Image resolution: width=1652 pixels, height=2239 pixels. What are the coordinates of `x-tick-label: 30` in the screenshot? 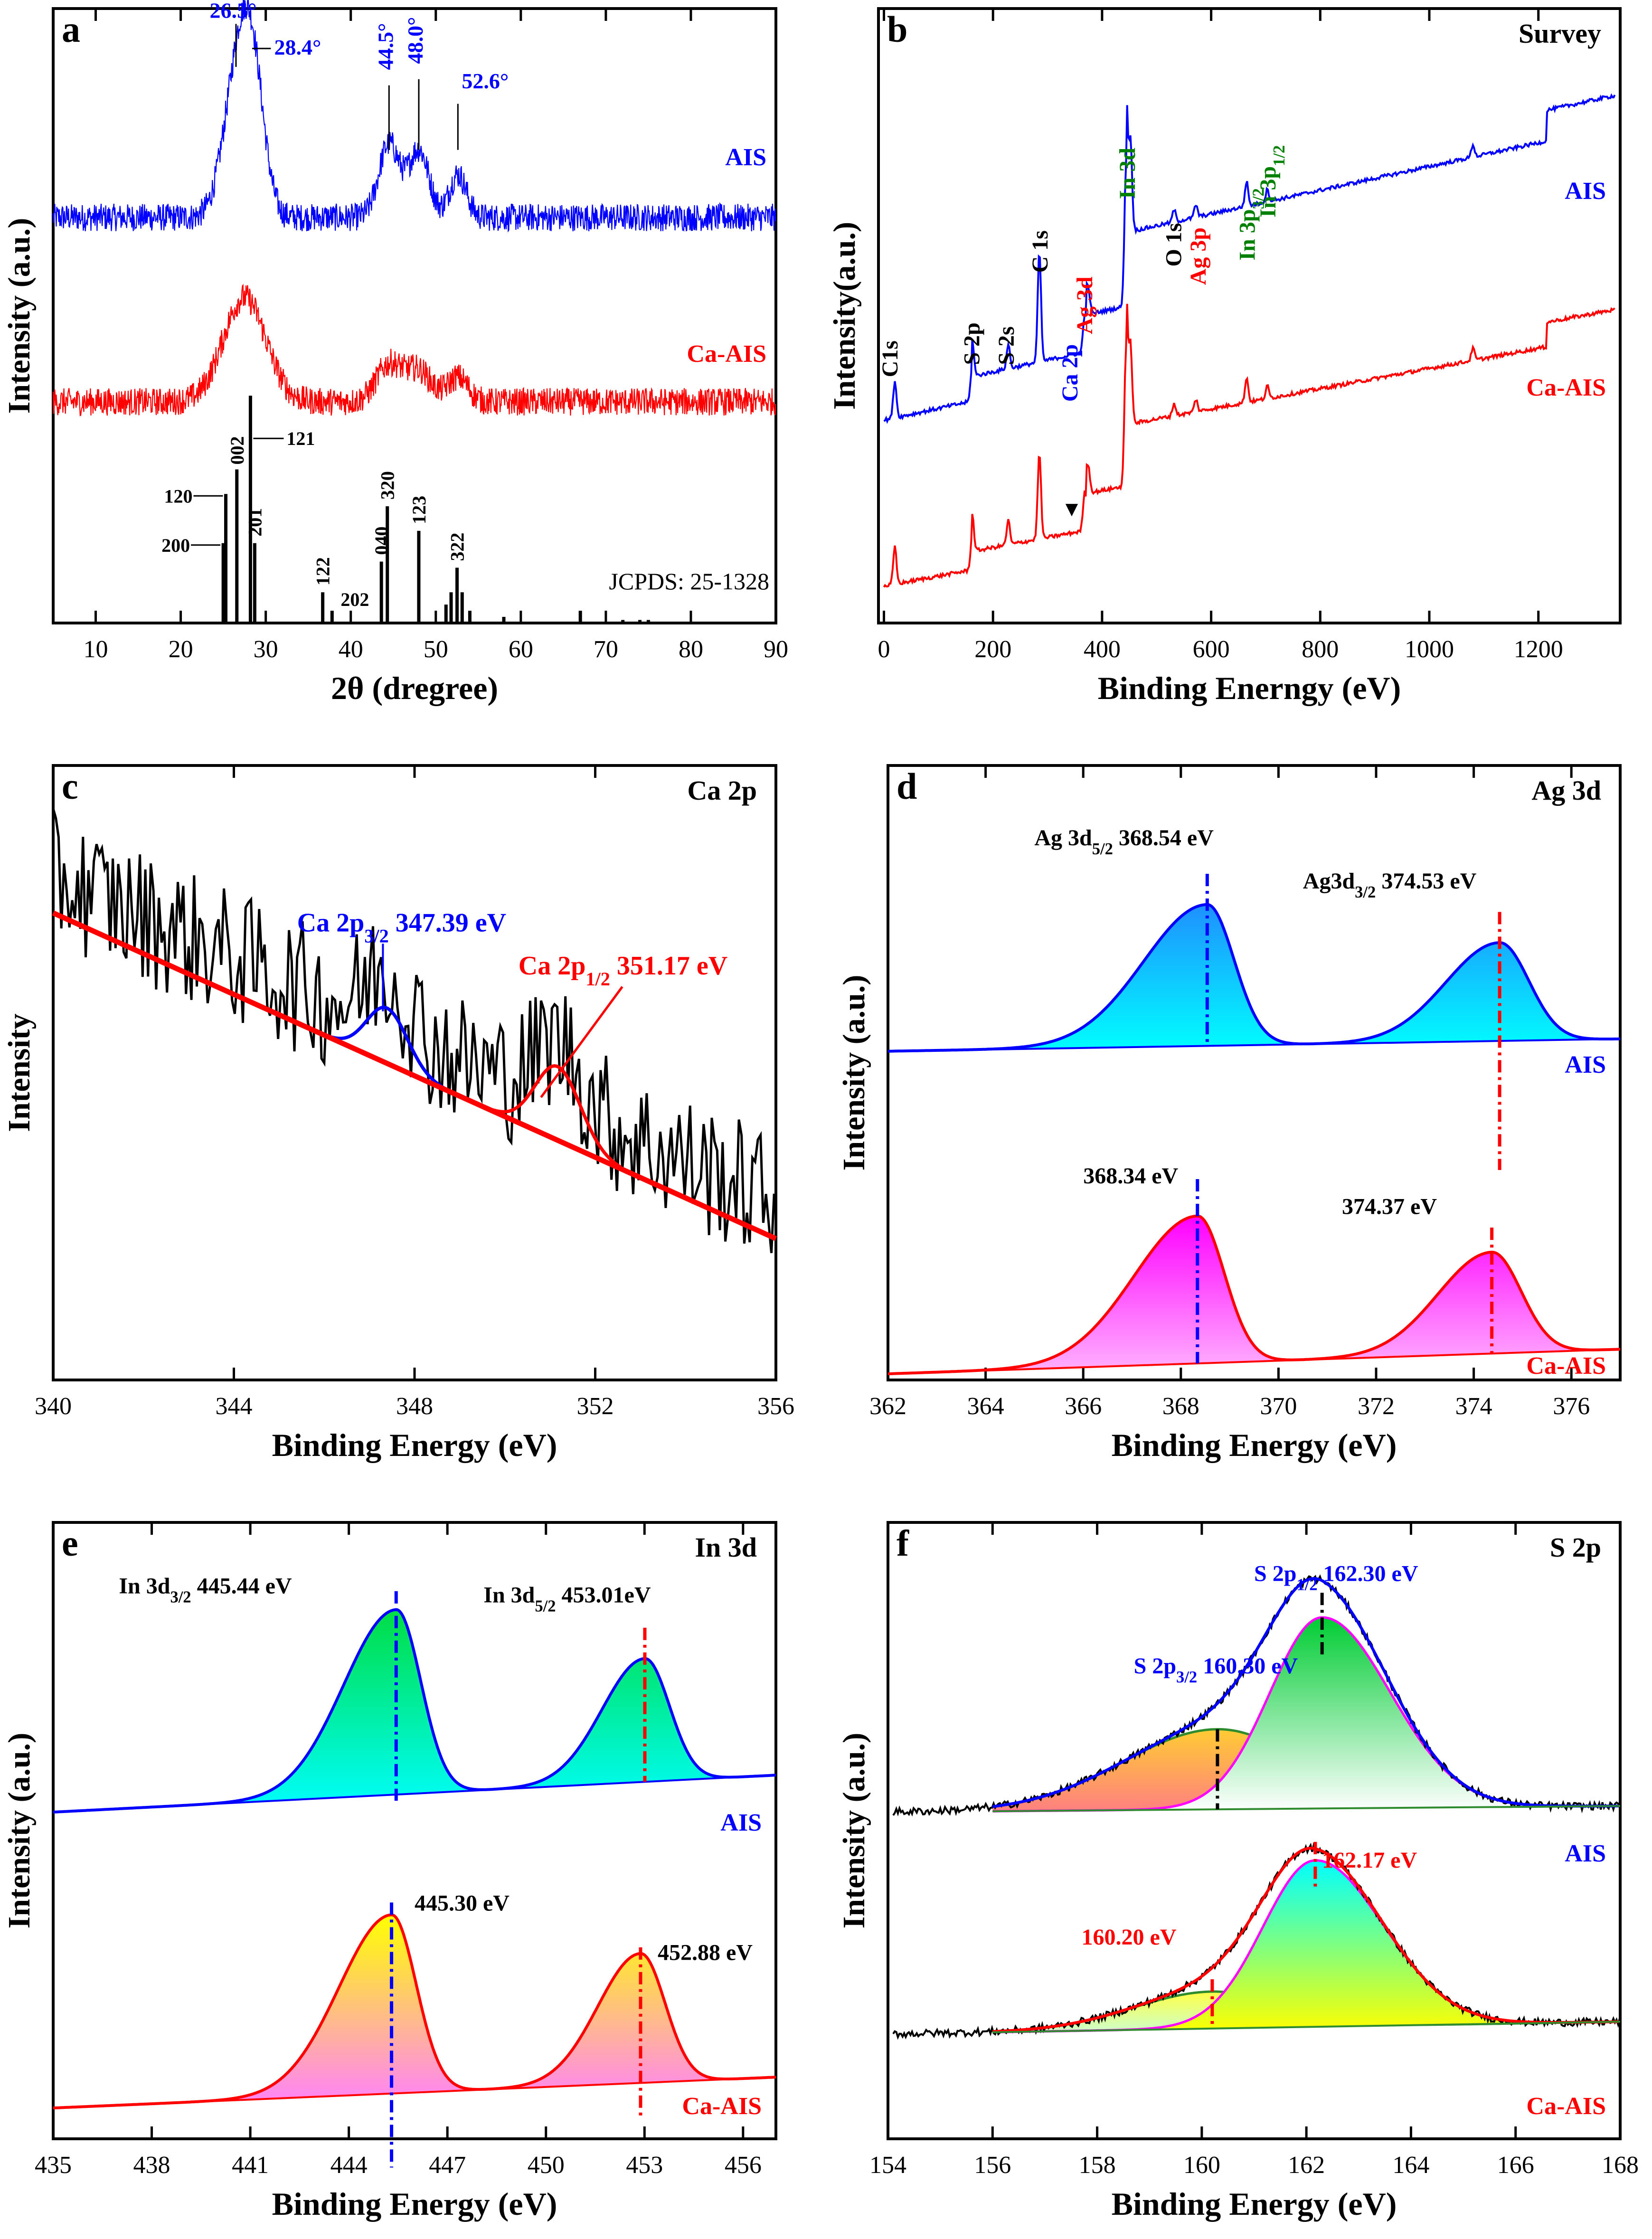 It's located at (266, 650).